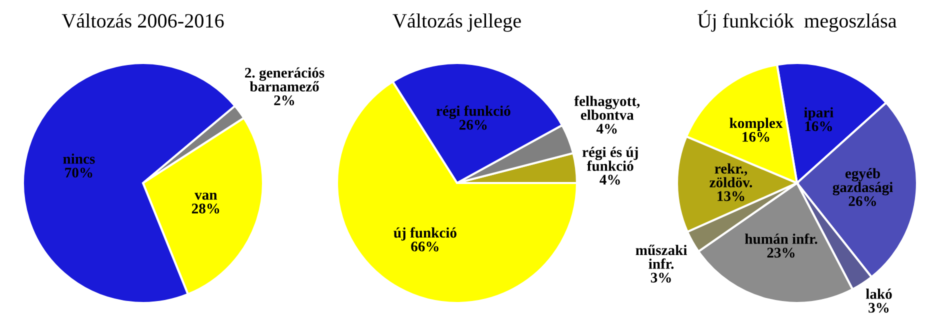 The width and height of the screenshot is (945, 331). Describe the element at coordinates (781, 238) in the screenshot. I see `slice-label: humán infr.` at that location.